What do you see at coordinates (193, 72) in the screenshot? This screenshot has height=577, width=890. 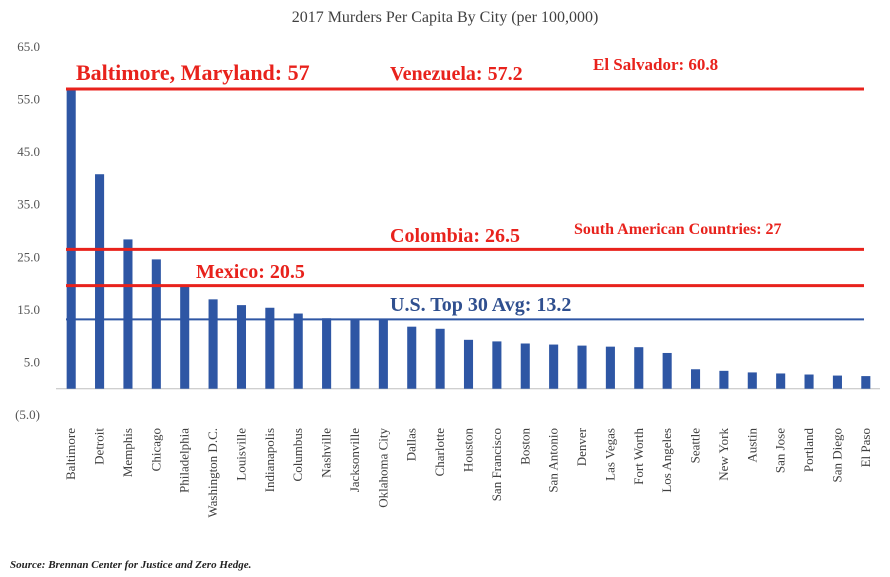 I see `annotation-baltimore: Baltimore, Maryland: 57` at bounding box center [193, 72].